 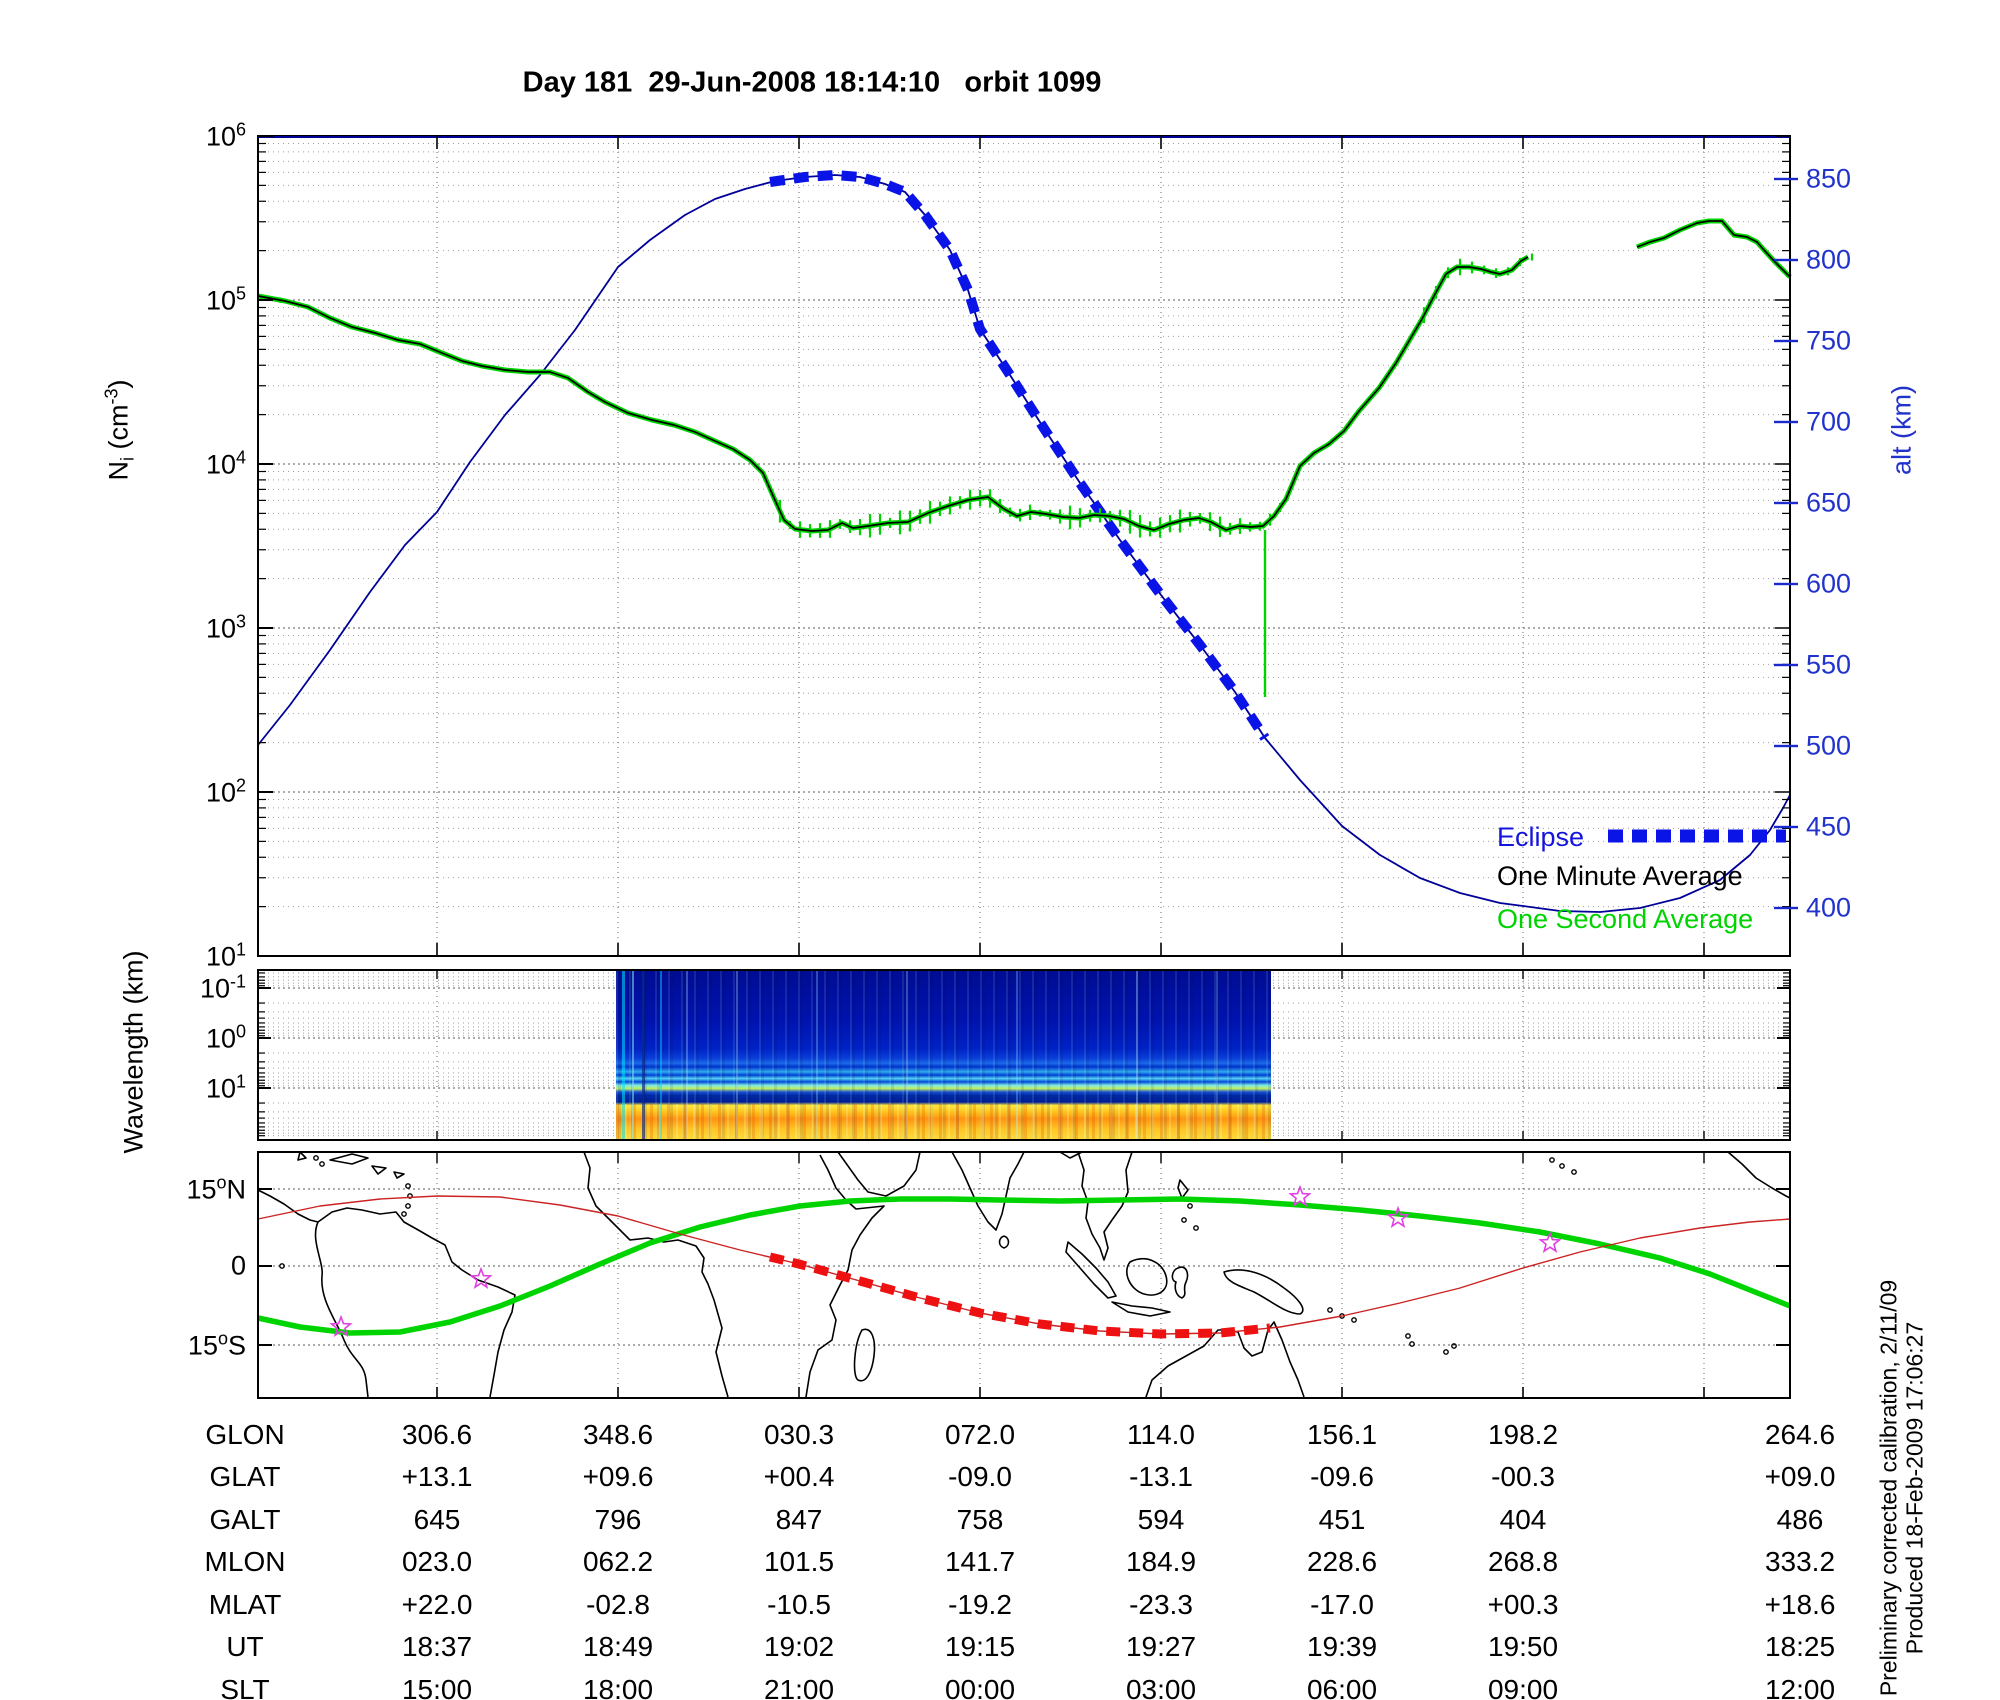 I want to click on table-cell: 19:39, so click(x=1342, y=1646).